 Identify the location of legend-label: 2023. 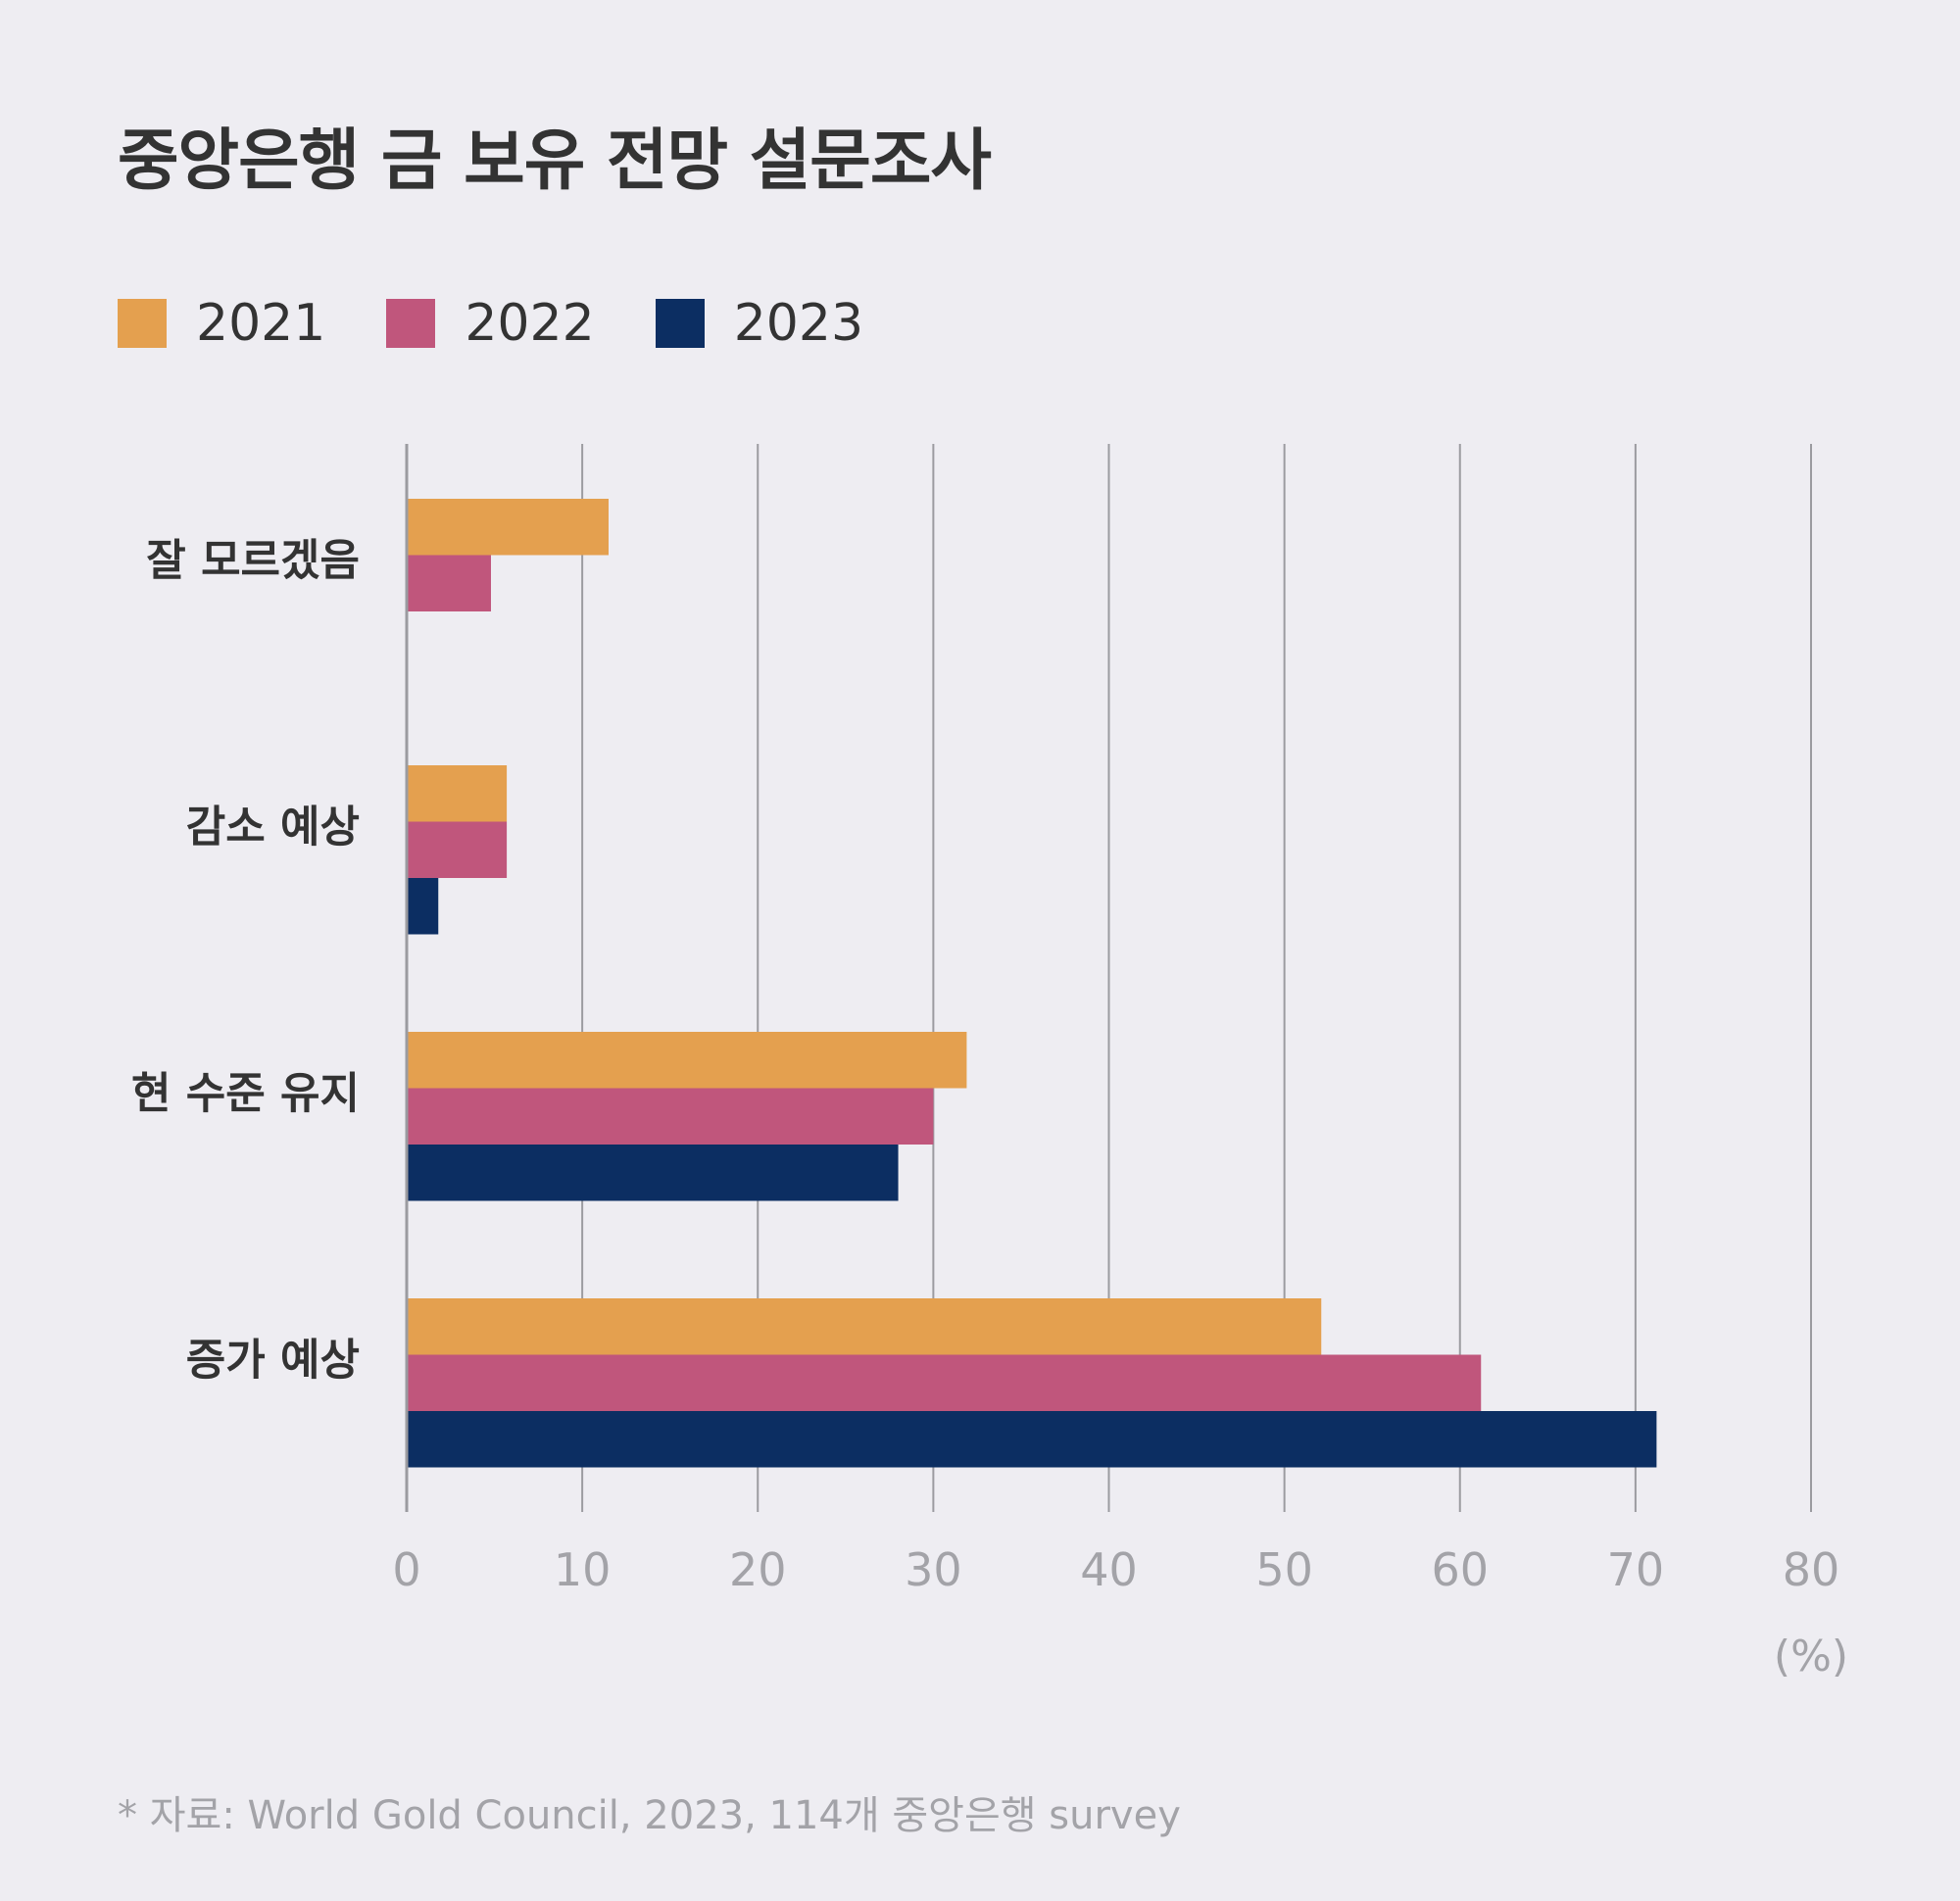
(798, 323).